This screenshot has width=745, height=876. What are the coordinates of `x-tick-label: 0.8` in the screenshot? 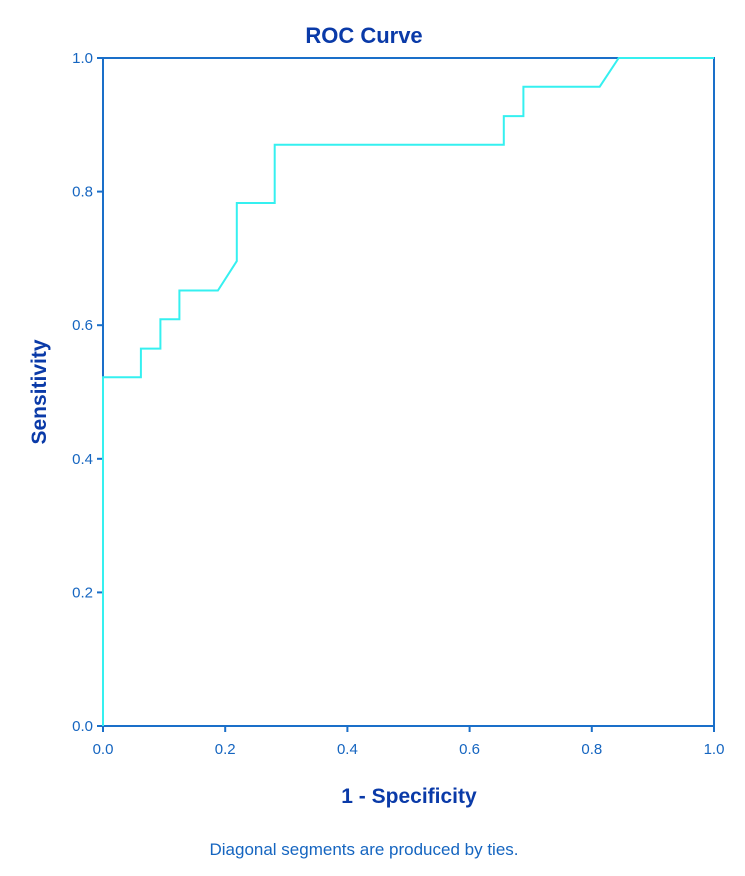 It's located at (591, 749).